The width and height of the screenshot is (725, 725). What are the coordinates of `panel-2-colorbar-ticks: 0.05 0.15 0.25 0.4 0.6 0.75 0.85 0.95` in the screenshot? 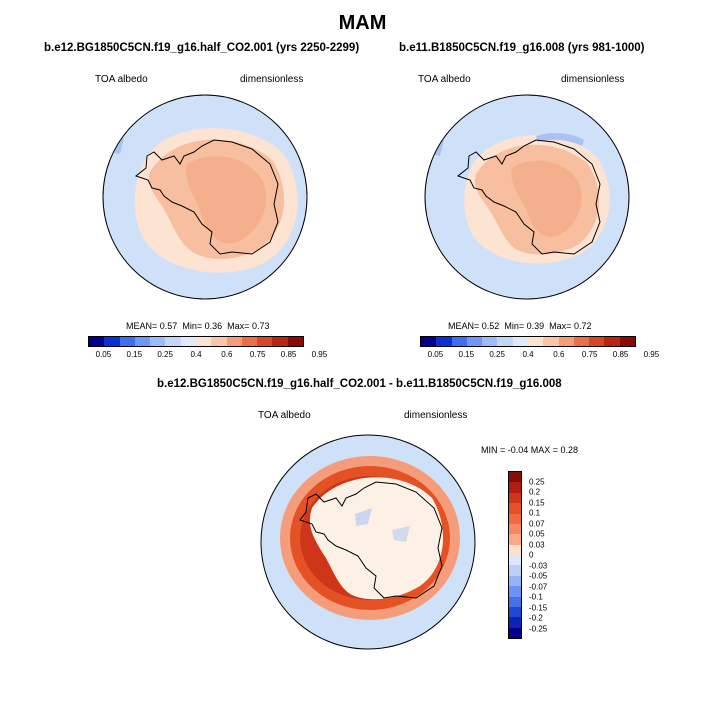 It's located at (540, 356).